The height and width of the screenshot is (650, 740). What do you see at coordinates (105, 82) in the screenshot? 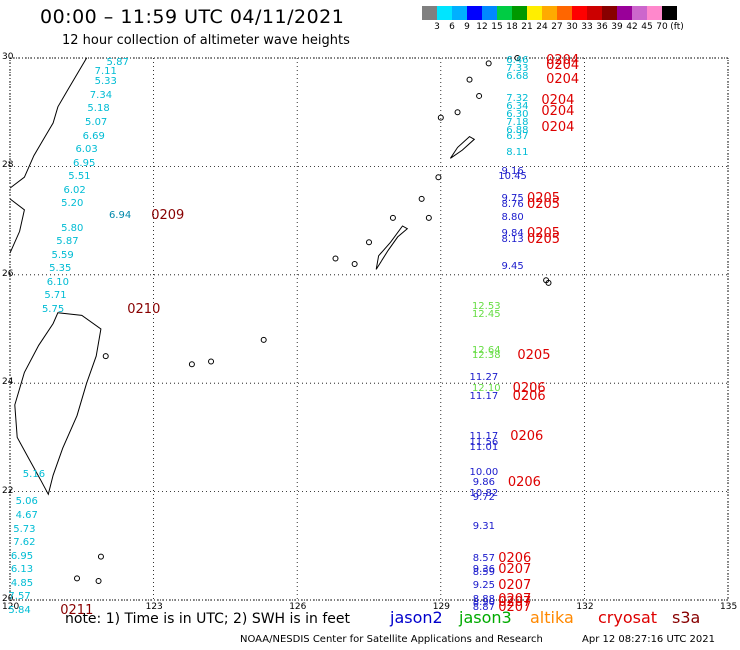
I see `wave-height-value: 5.33` at bounding box center [105, 82].